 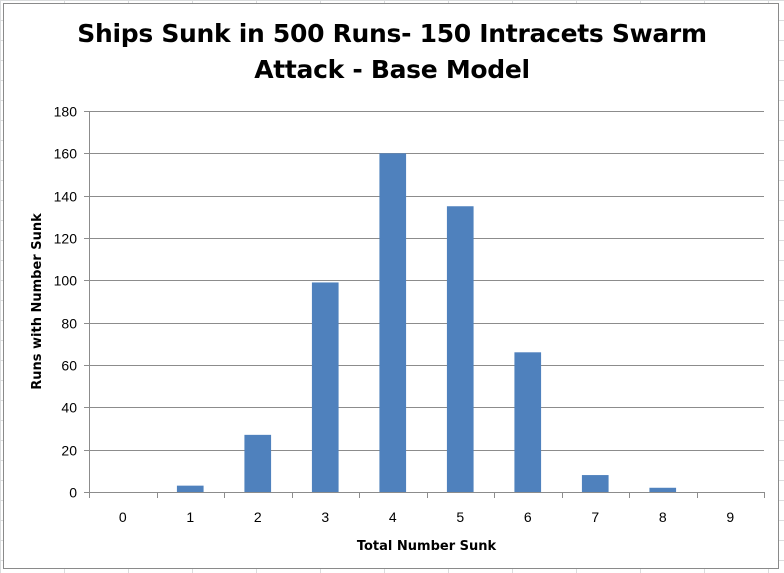 I want to click on x-tick-label: 6, so click(x=528, y=517).